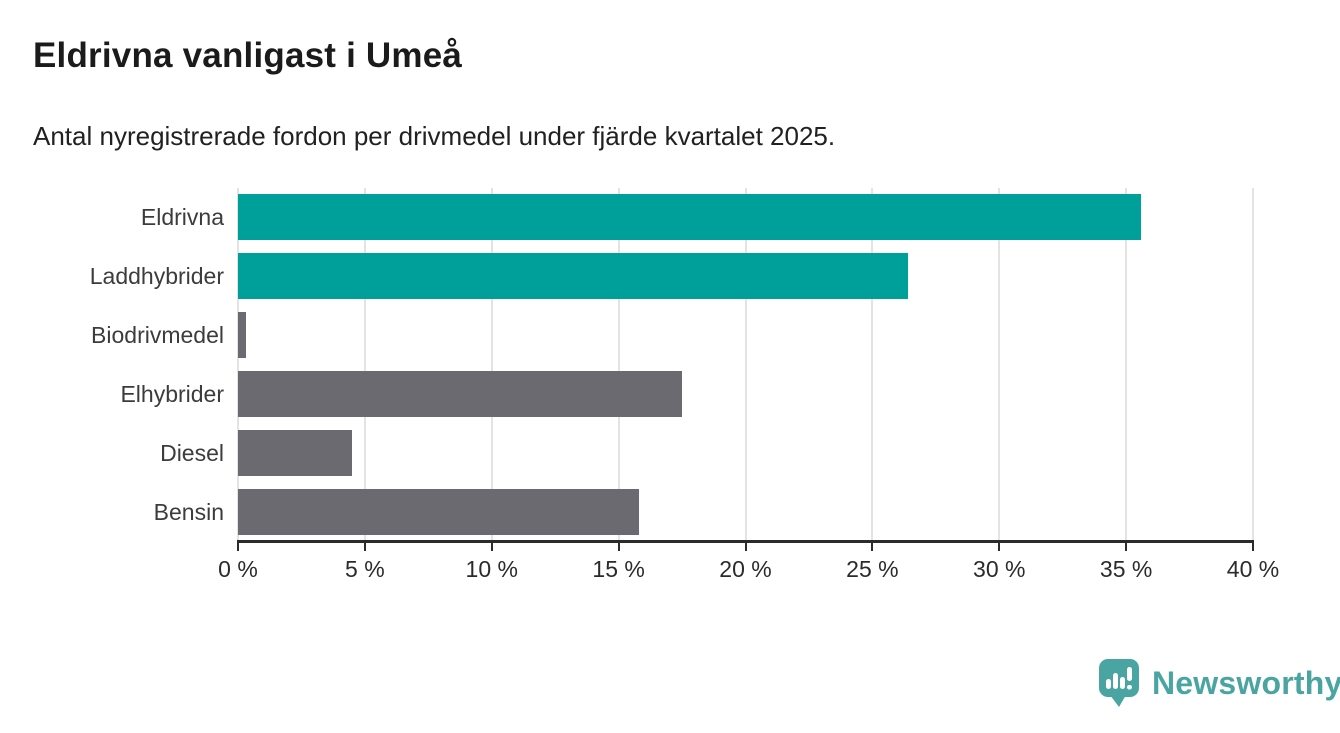 The image size is (1340, 733). What do you see at coordinates (999, 569) in the screenshot?
I see `x-tick-label: 30 %` at bounding box center [999, 569].